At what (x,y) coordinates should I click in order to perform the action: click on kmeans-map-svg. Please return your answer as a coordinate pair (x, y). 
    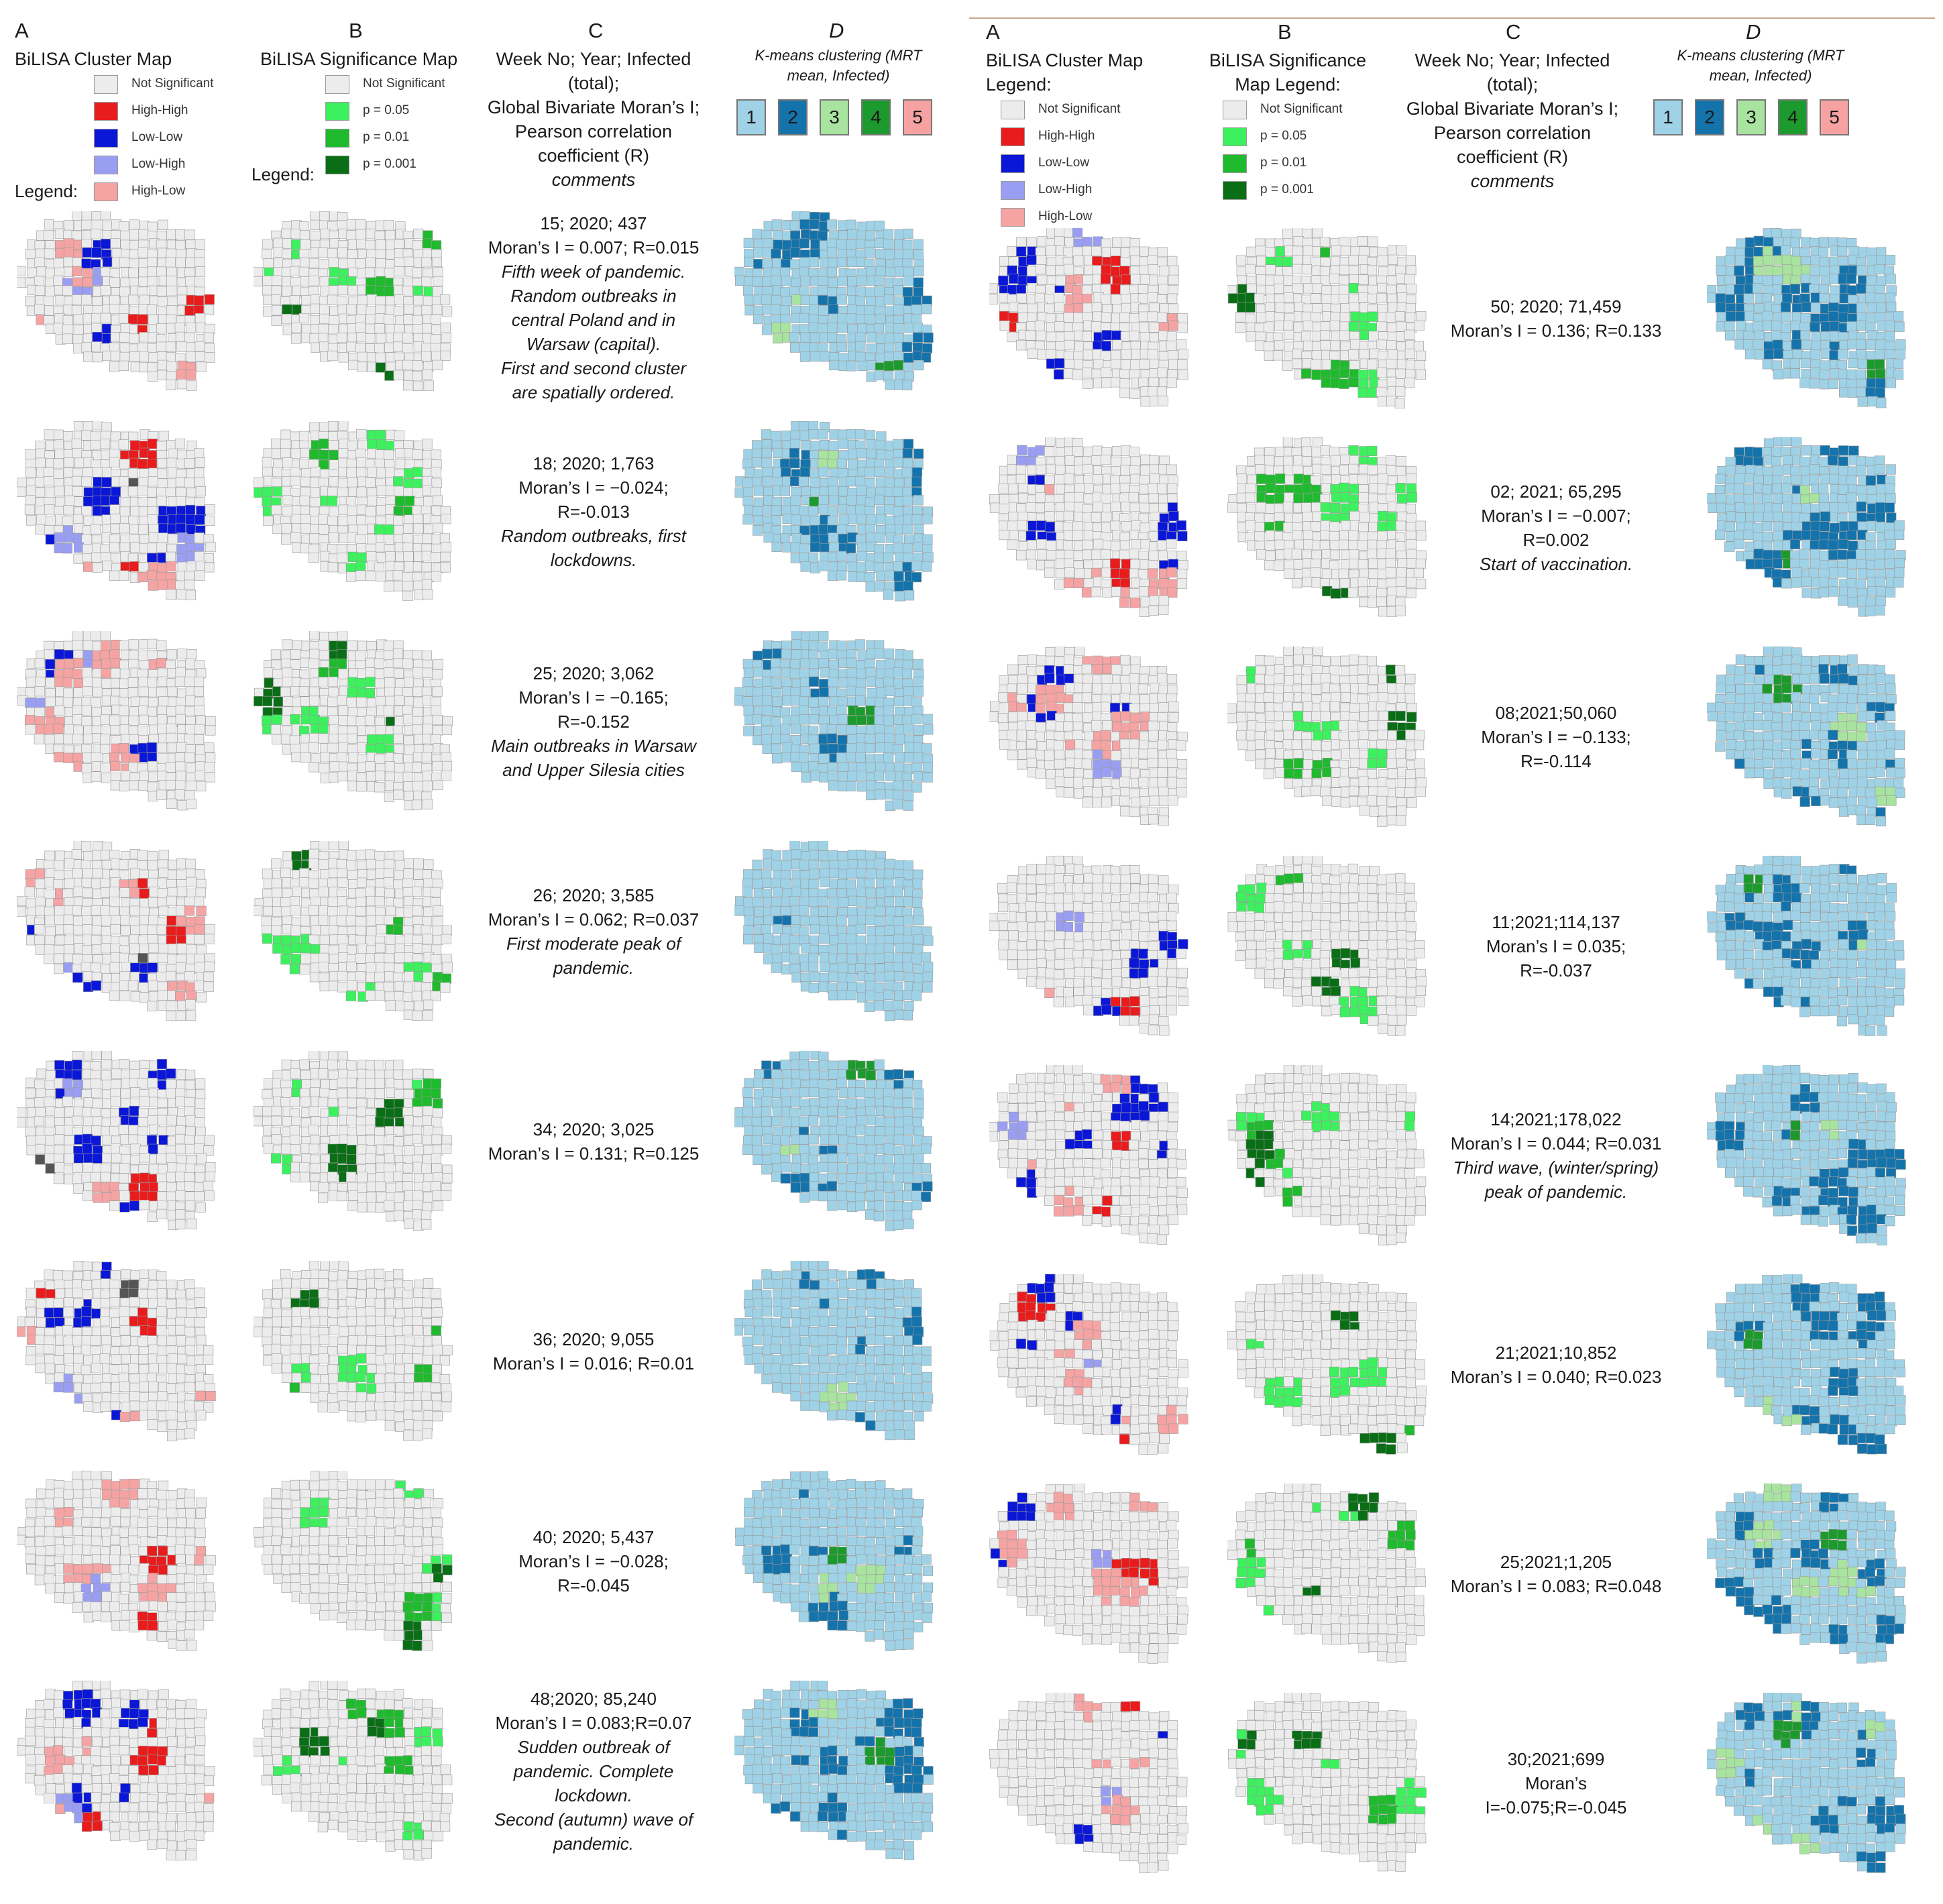
    Looking at the image, I should click on (834, 931).